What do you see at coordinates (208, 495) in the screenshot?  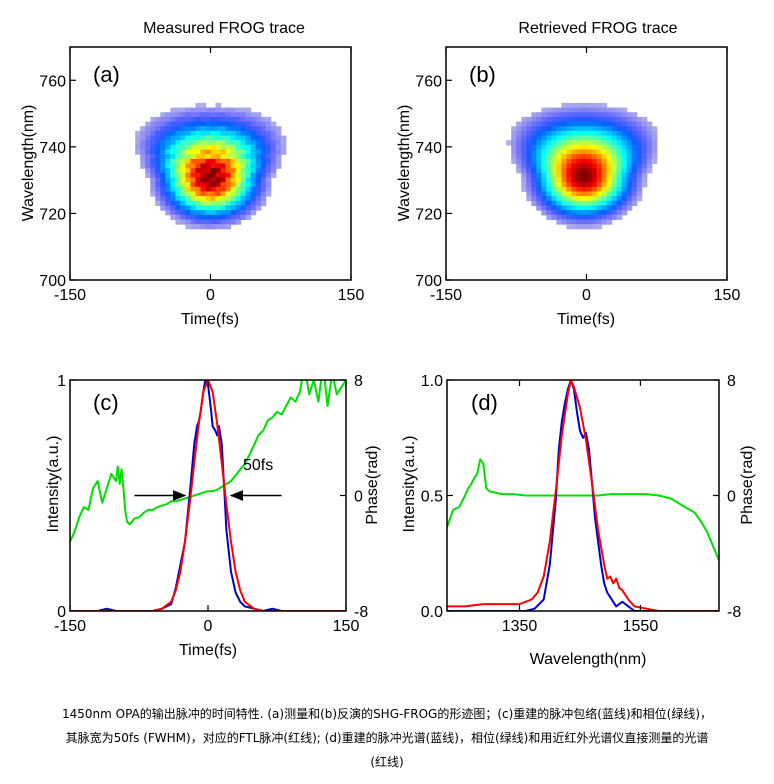 I see `panel-c-plot-area` at bounding box center [208, 495].